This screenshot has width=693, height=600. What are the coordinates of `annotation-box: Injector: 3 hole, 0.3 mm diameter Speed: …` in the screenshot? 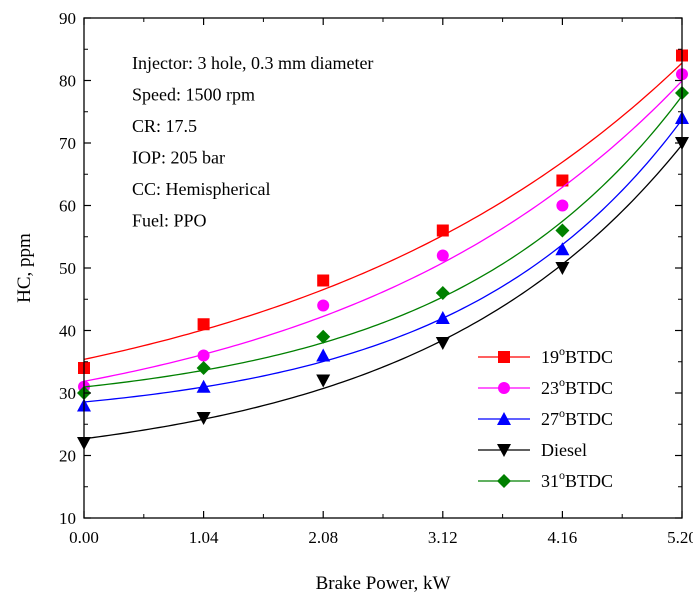 It's located at (252, 142).